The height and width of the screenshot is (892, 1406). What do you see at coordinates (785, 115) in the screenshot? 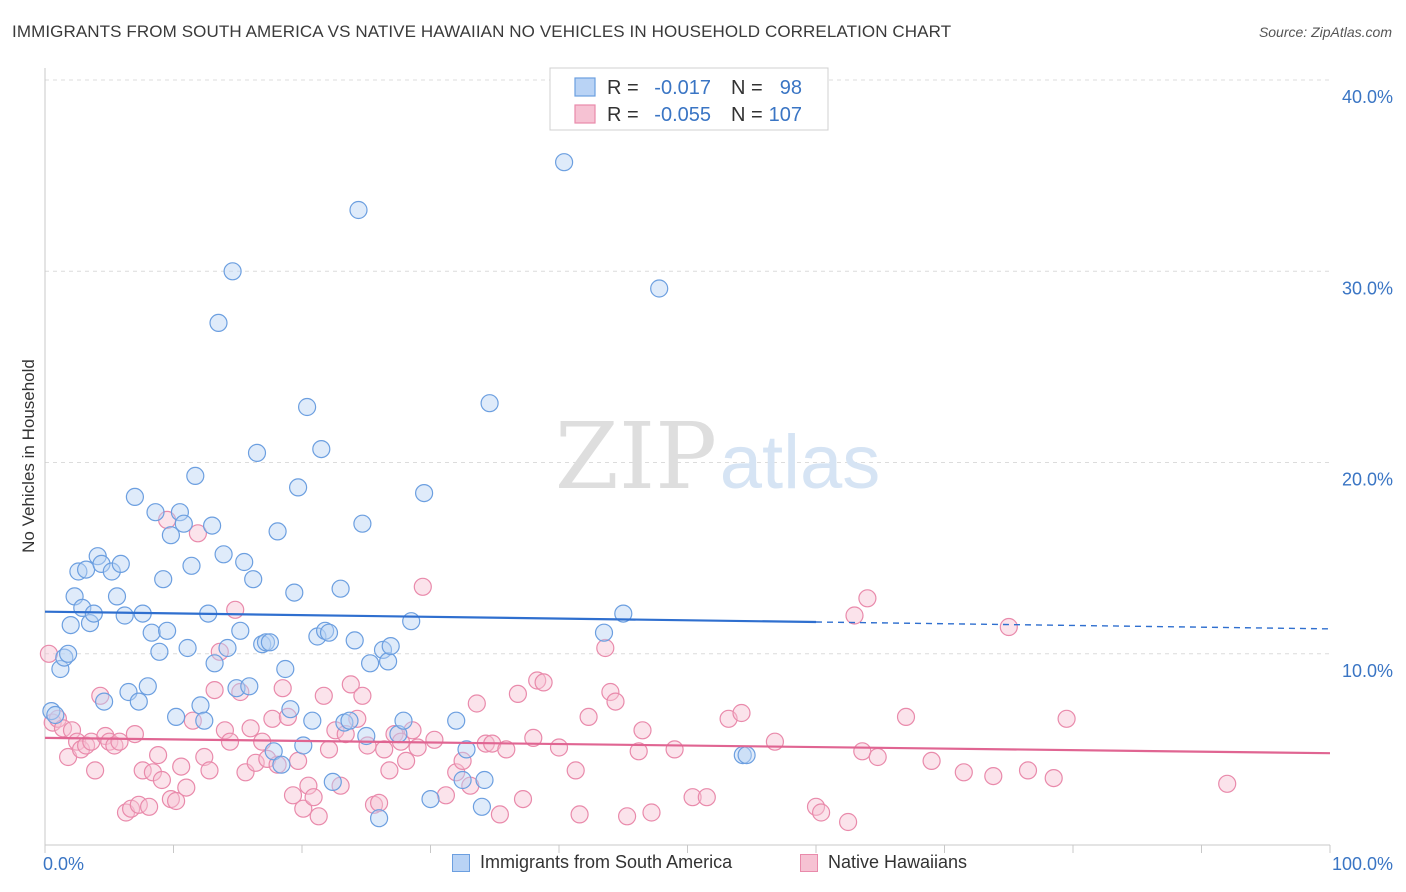
I see `legend-n-value: 107` at bounding box center [785, 115].